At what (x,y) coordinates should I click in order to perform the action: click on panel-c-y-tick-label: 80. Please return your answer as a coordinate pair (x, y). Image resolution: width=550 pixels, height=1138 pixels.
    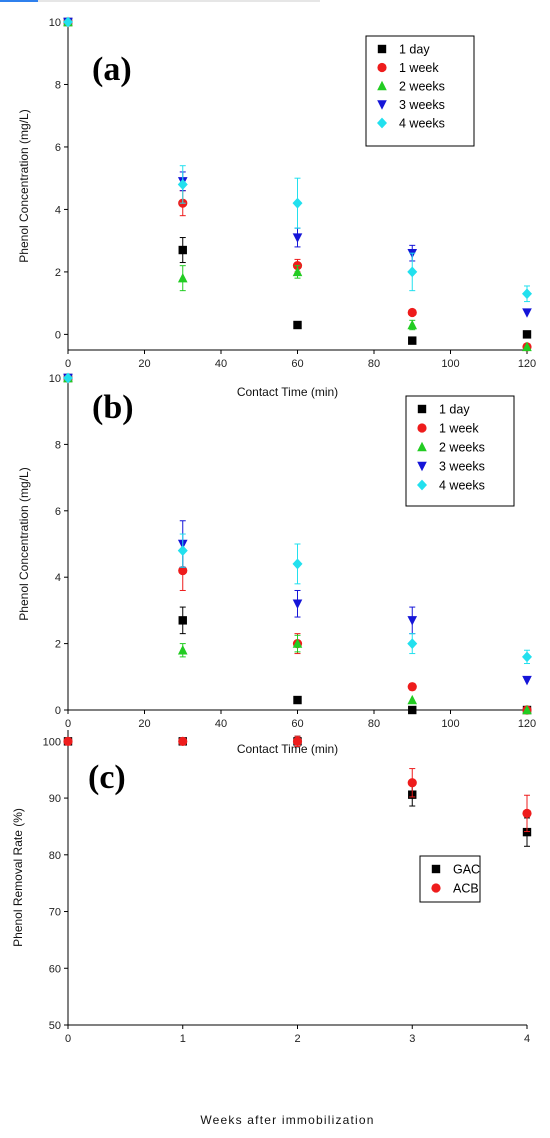
    Looking at the image, I should click on (55, 856).